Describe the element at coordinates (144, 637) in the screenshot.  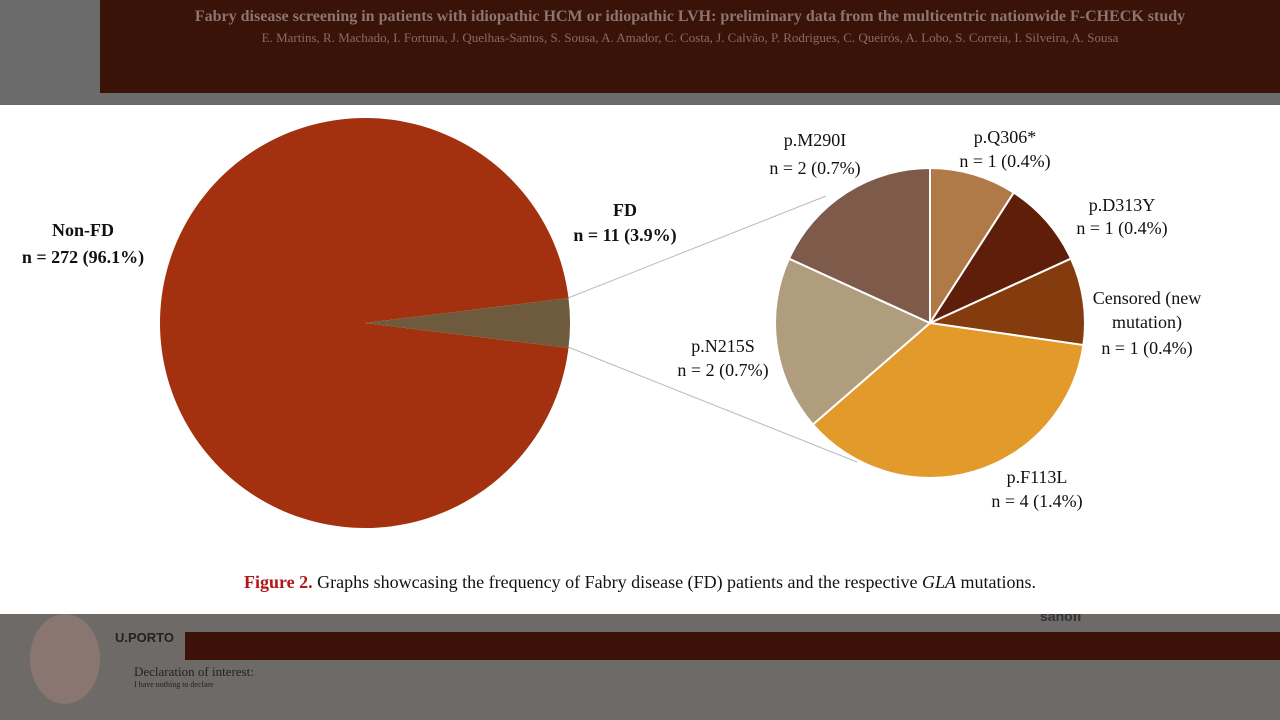
I see `logo: U.PORTO` at that location.